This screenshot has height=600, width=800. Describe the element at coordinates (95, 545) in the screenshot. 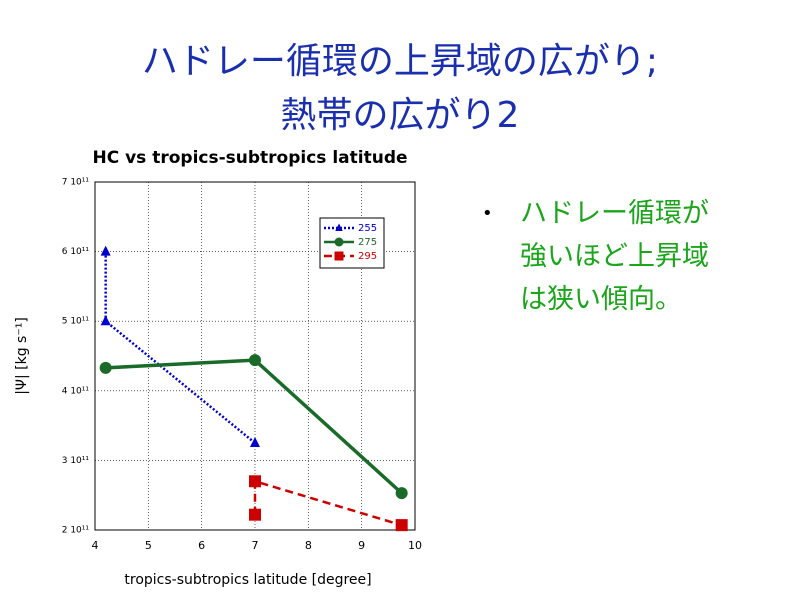

I see `x-tick-label: 4` at that location.